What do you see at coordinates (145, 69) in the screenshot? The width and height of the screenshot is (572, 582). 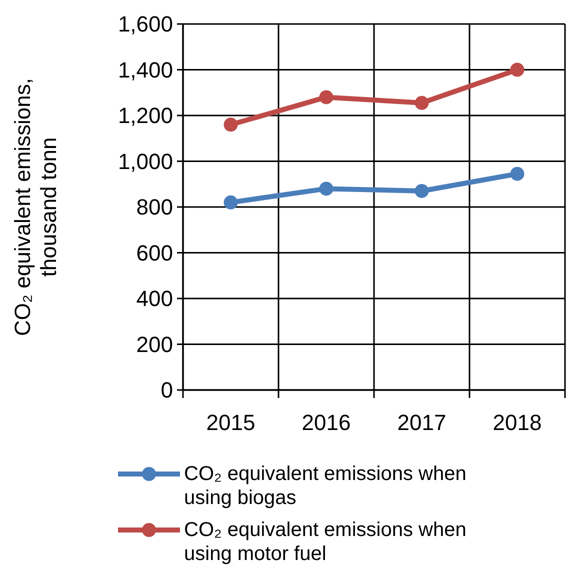 I see `y-tick-label: 1,400` at bounding box center [145, 69].